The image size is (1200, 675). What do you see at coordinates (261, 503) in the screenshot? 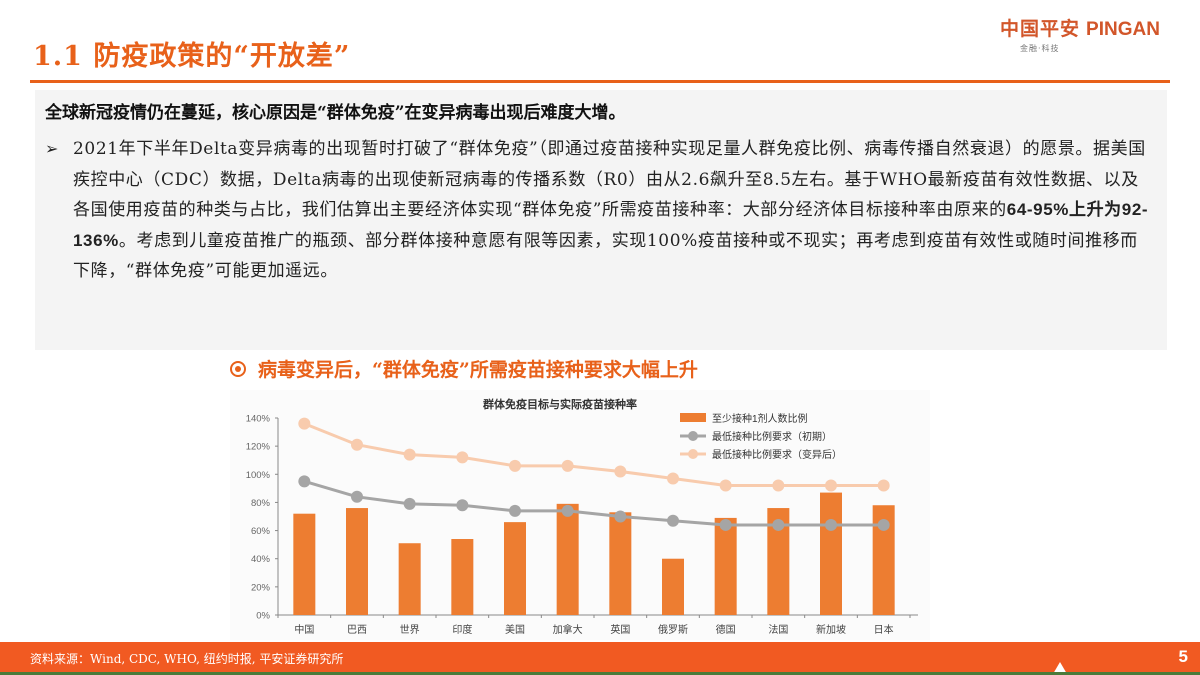
I see `y-tick-label: 80%` at bounding box center [261, 503].